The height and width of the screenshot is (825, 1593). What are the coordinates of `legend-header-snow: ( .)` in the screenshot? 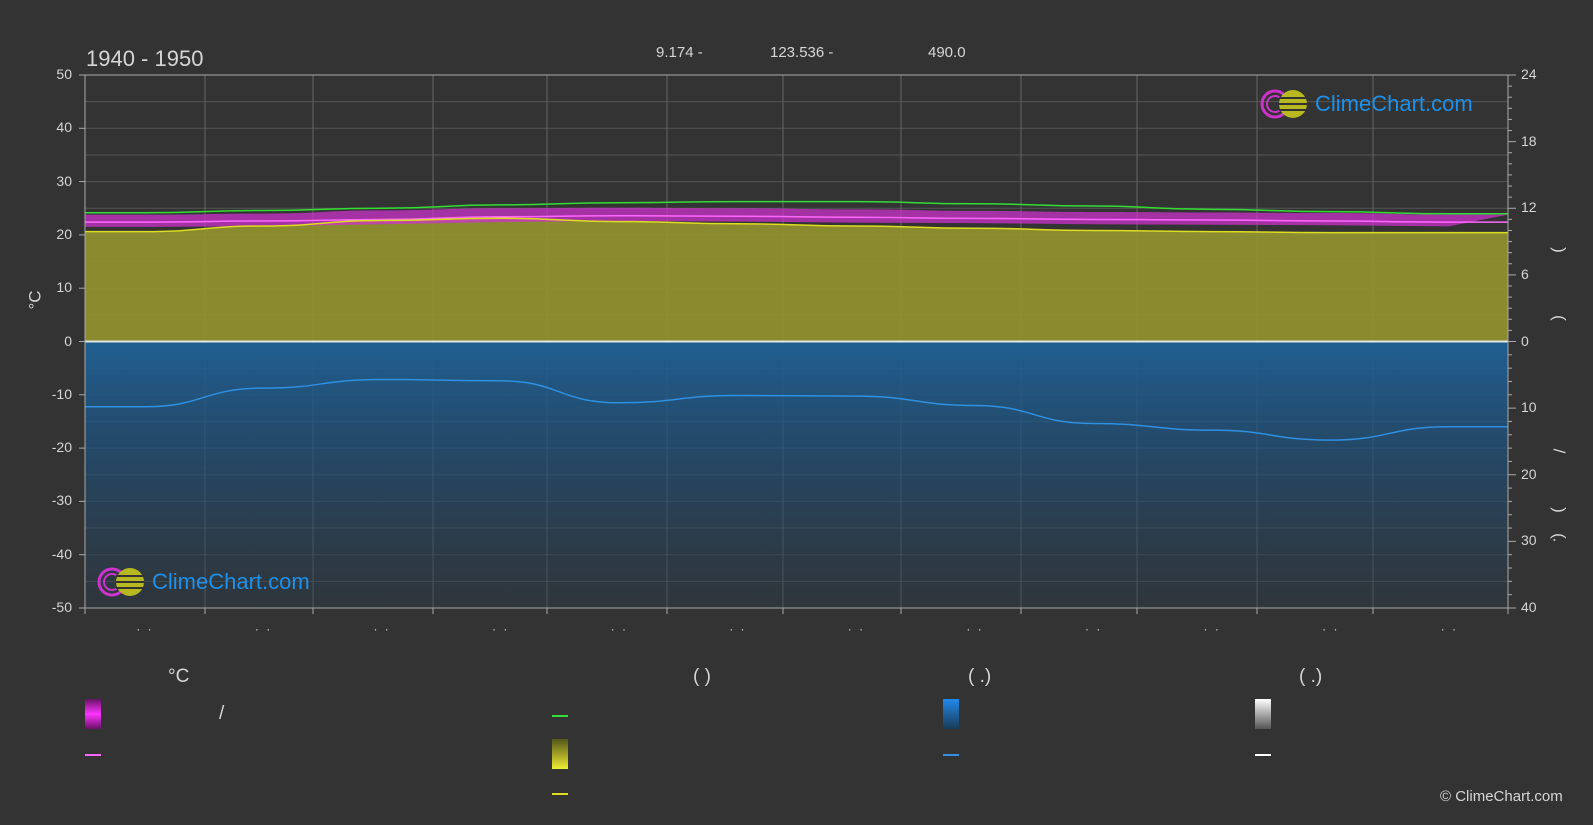 It's located at (1311, 676).